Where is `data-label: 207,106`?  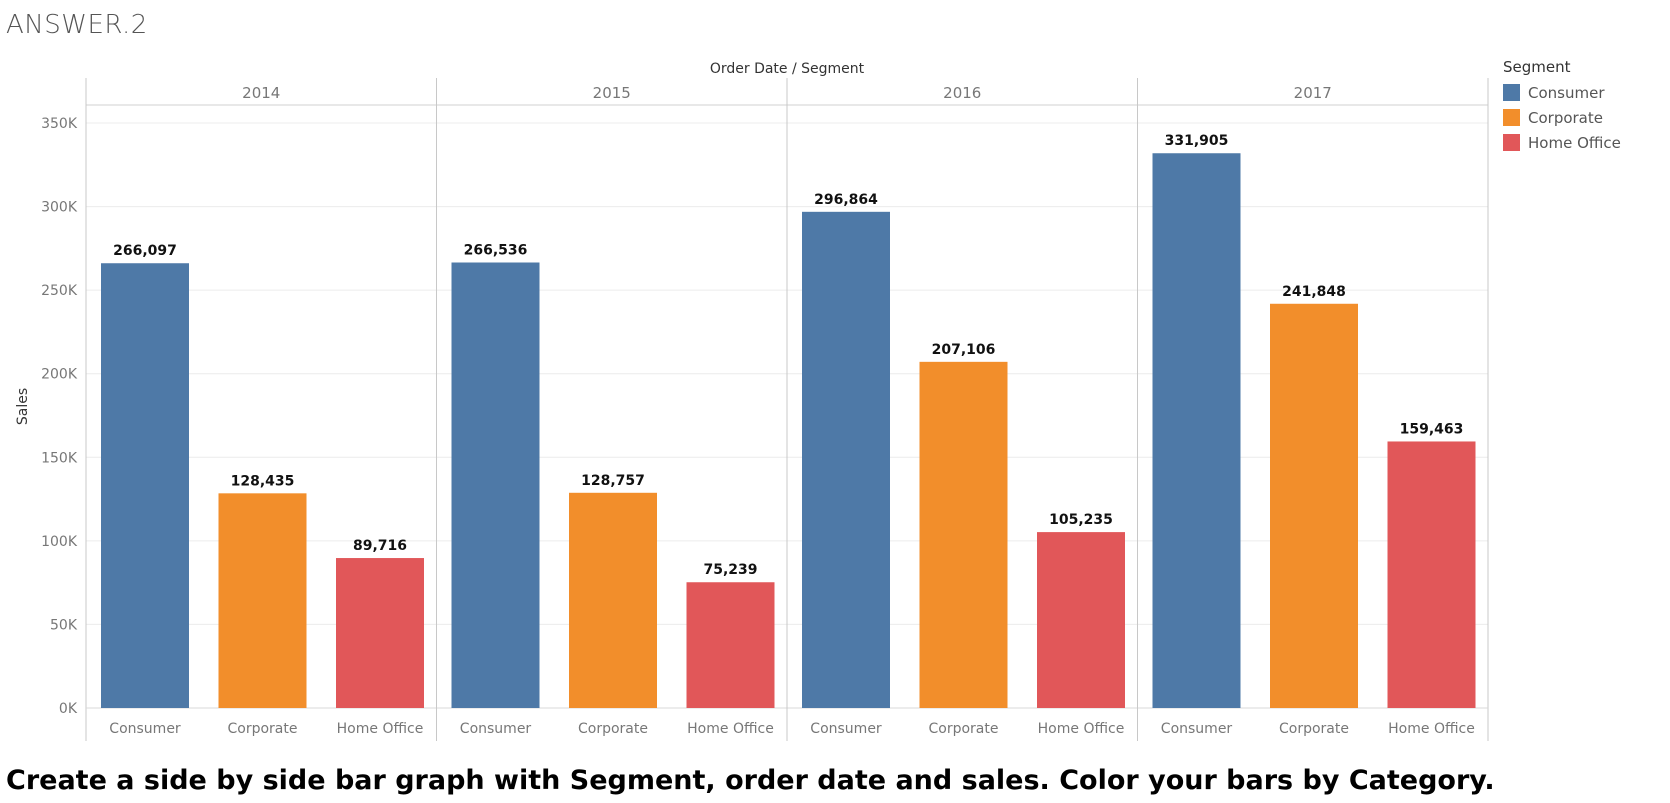
data-label: 207,106 is located at coordinates (964, 350).